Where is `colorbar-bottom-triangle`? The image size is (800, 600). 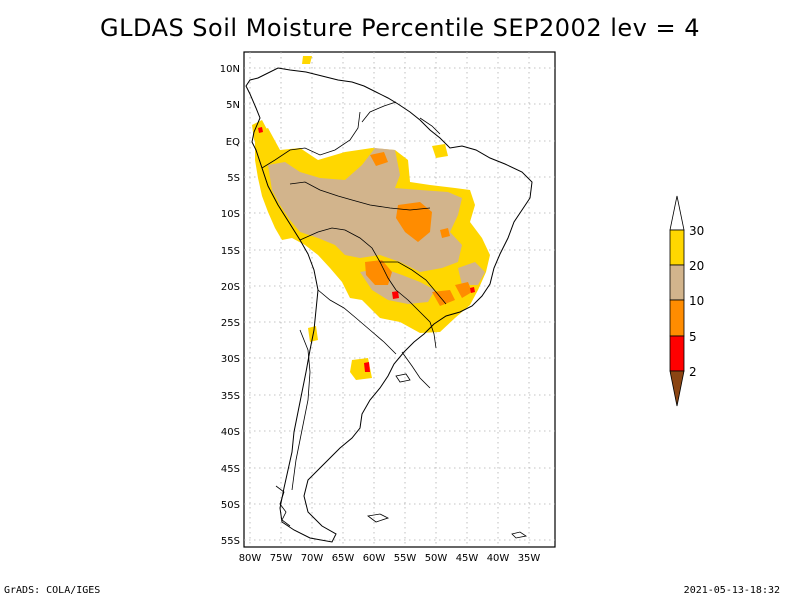 colorbar-bottom-triangle is located at coordinates (677, 388).